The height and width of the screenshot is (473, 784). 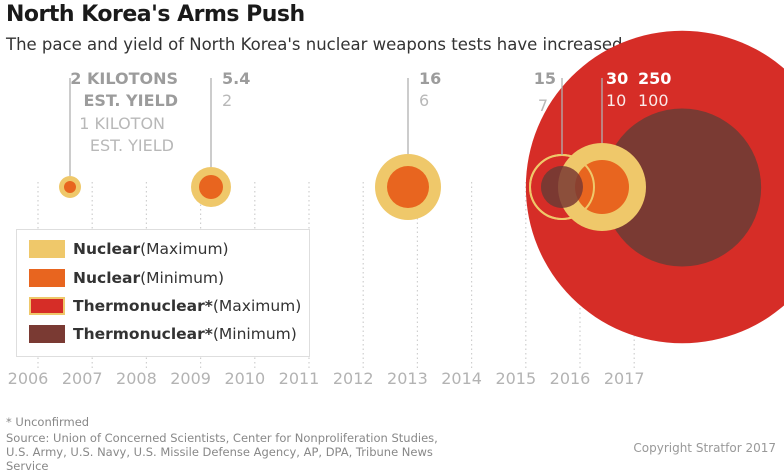 What do you see at coordinates (47, 306) in the screenshot?
I see `legend-swatch-thermo-max` at bounding box center [47, 306].